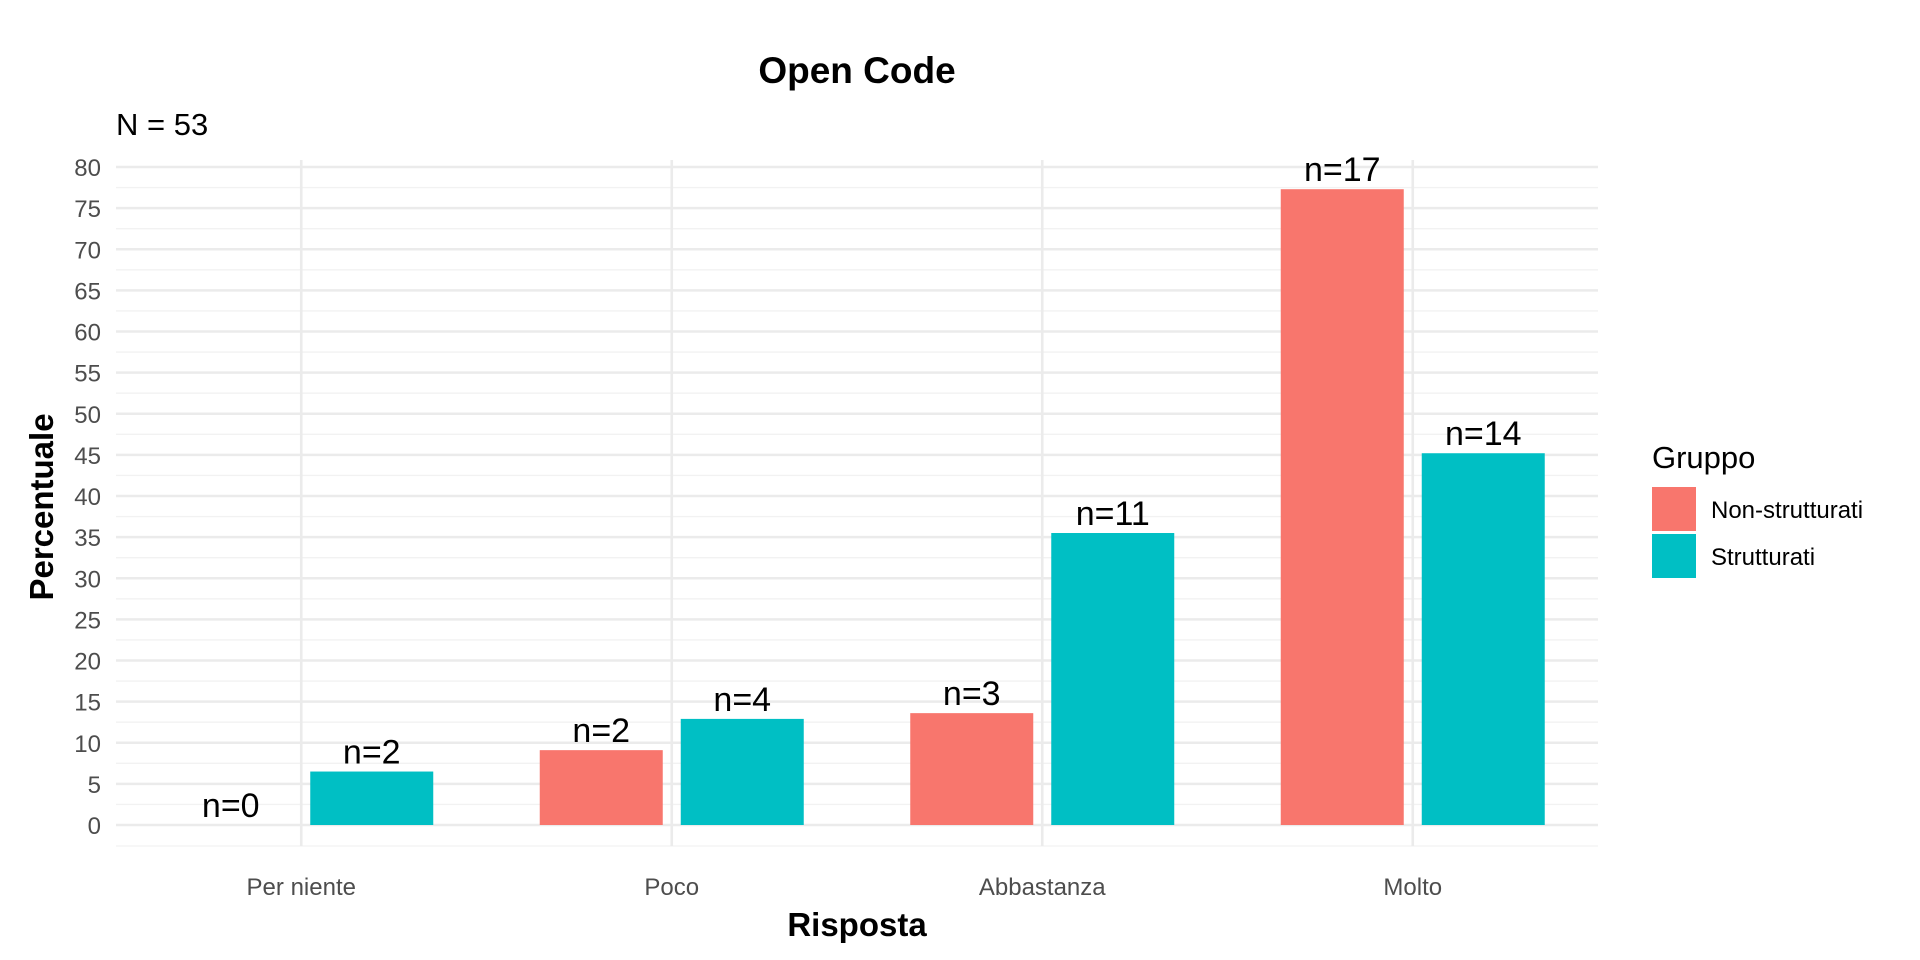 Image resolution: width=1920 pixels, height=960 pixels. What do you see at coordinates (87, 538) in the screenshot?
I see `y-tick-label: 35` at bounding box center [87, 538].